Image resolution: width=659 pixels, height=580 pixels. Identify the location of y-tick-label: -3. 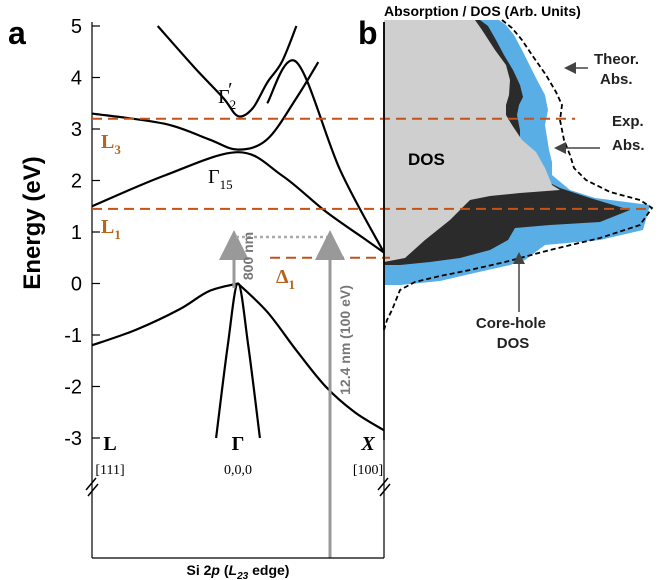
(73, 439).